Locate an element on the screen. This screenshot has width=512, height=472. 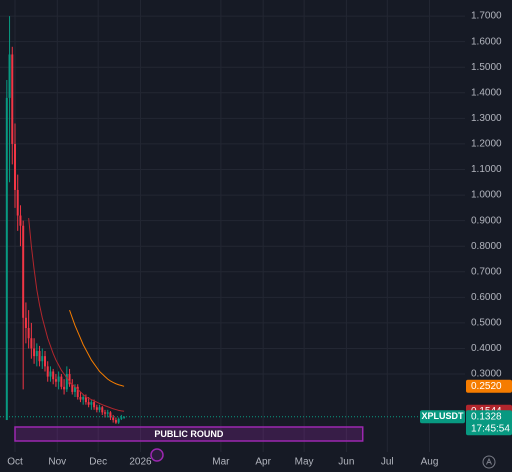
auto-scale-button is located at coordinates (489, 462).